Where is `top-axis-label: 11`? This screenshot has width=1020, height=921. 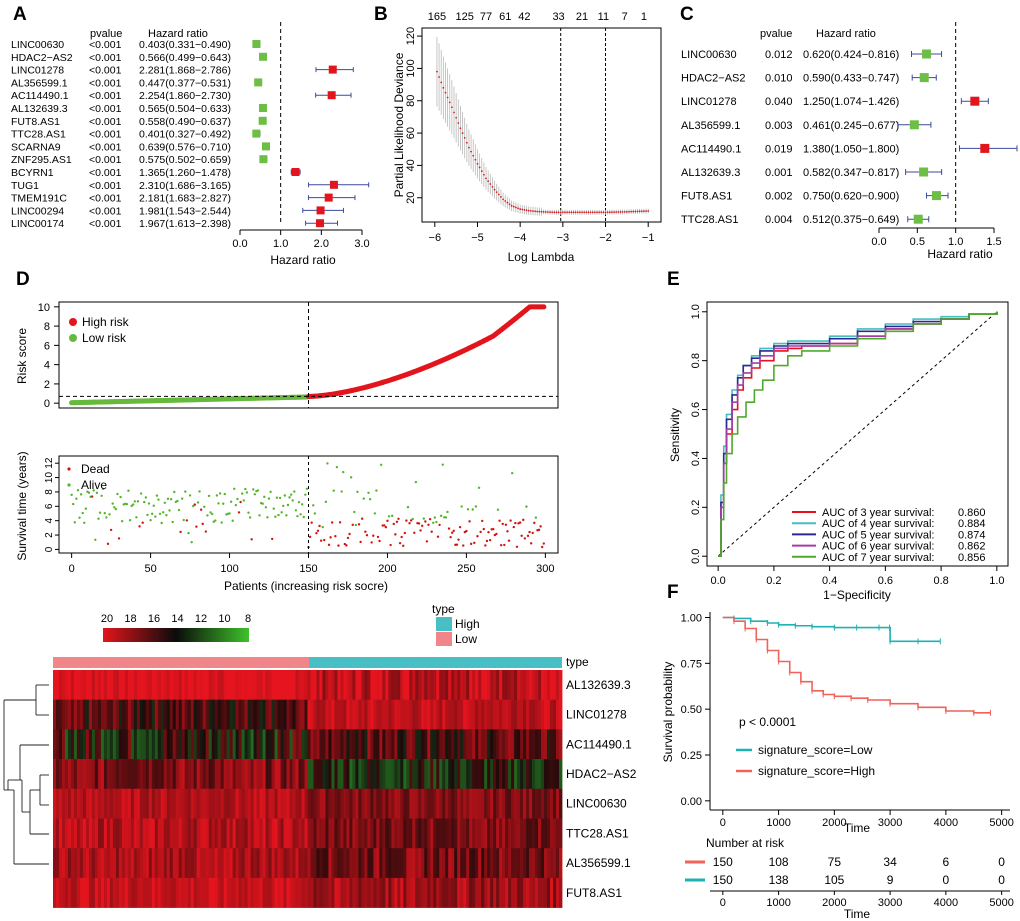
top-axis-label: 11 is located at coordinates (603, 17).